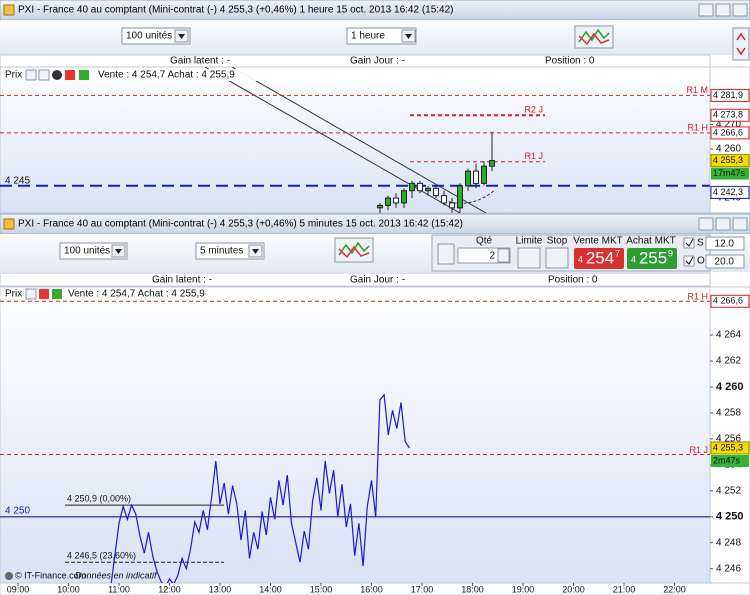 Image resolution: width=750 pixels, height=595 pixels. I want to click on x-tick-label: 15:00, so click(321, 589).